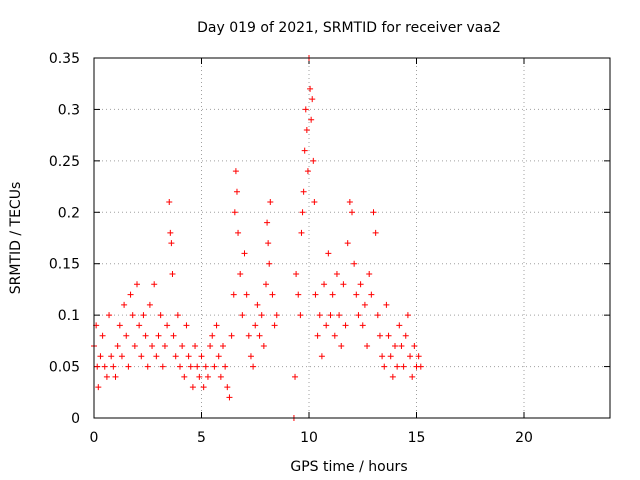 This screenshot has height=480, width=640. Describe the element at coordinates (201, 438) in the screenshot. I see `x-tick-label: 5` at that location.